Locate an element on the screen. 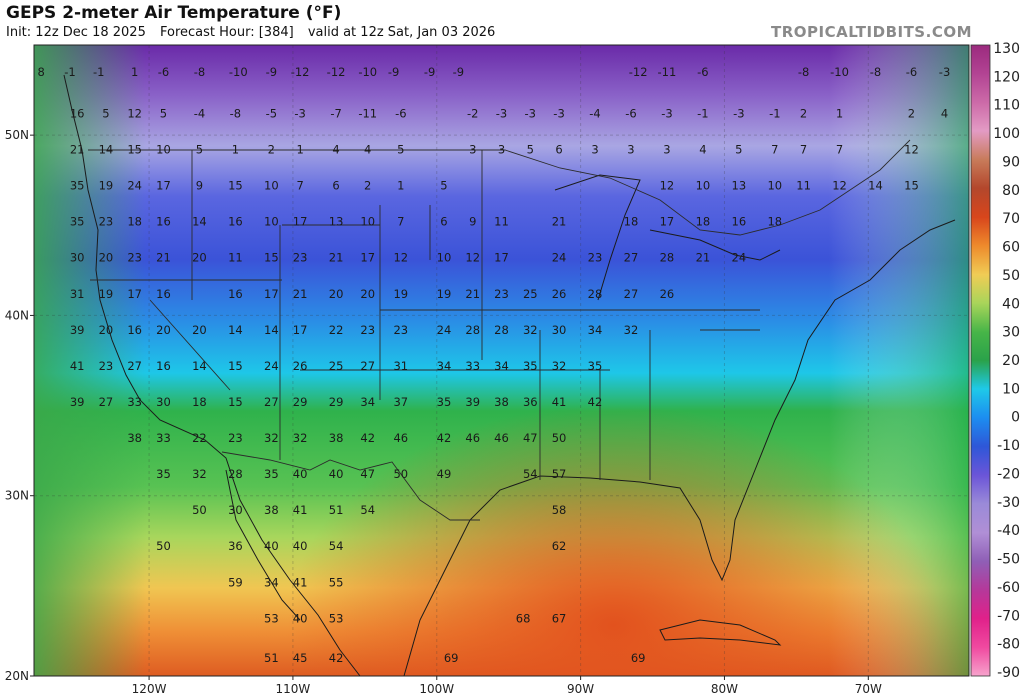 The width and height of the screenshot is (1024, 696). colorbar-label: -30 is located at coordinates (1008, 503).